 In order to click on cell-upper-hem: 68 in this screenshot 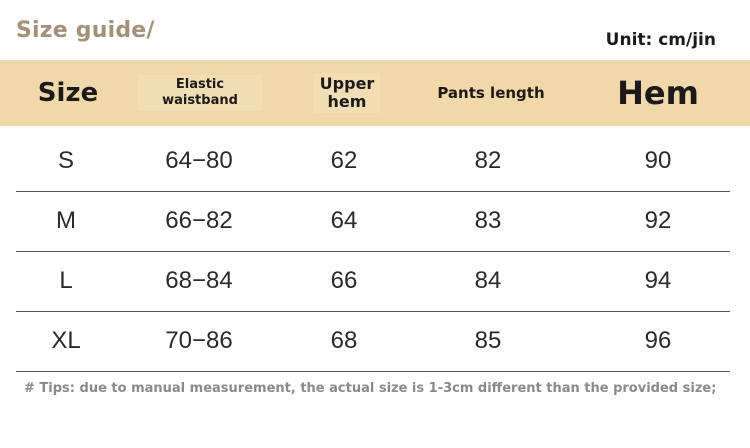, I will do `click(344, 340)`.